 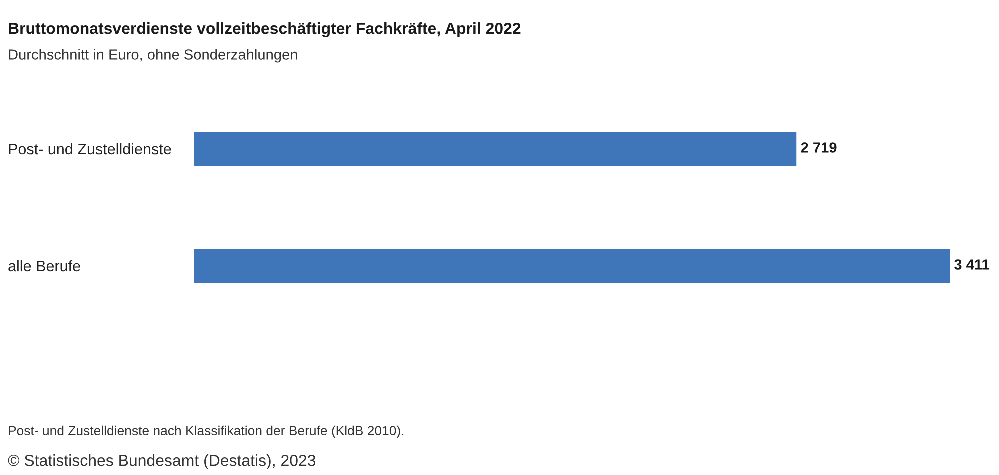 What do you see at coordinates (162, 462) in the screenshot?
I see `text: © Statistisches Bundesamt (Destatis), 2023` at bounding box center [162, 462].